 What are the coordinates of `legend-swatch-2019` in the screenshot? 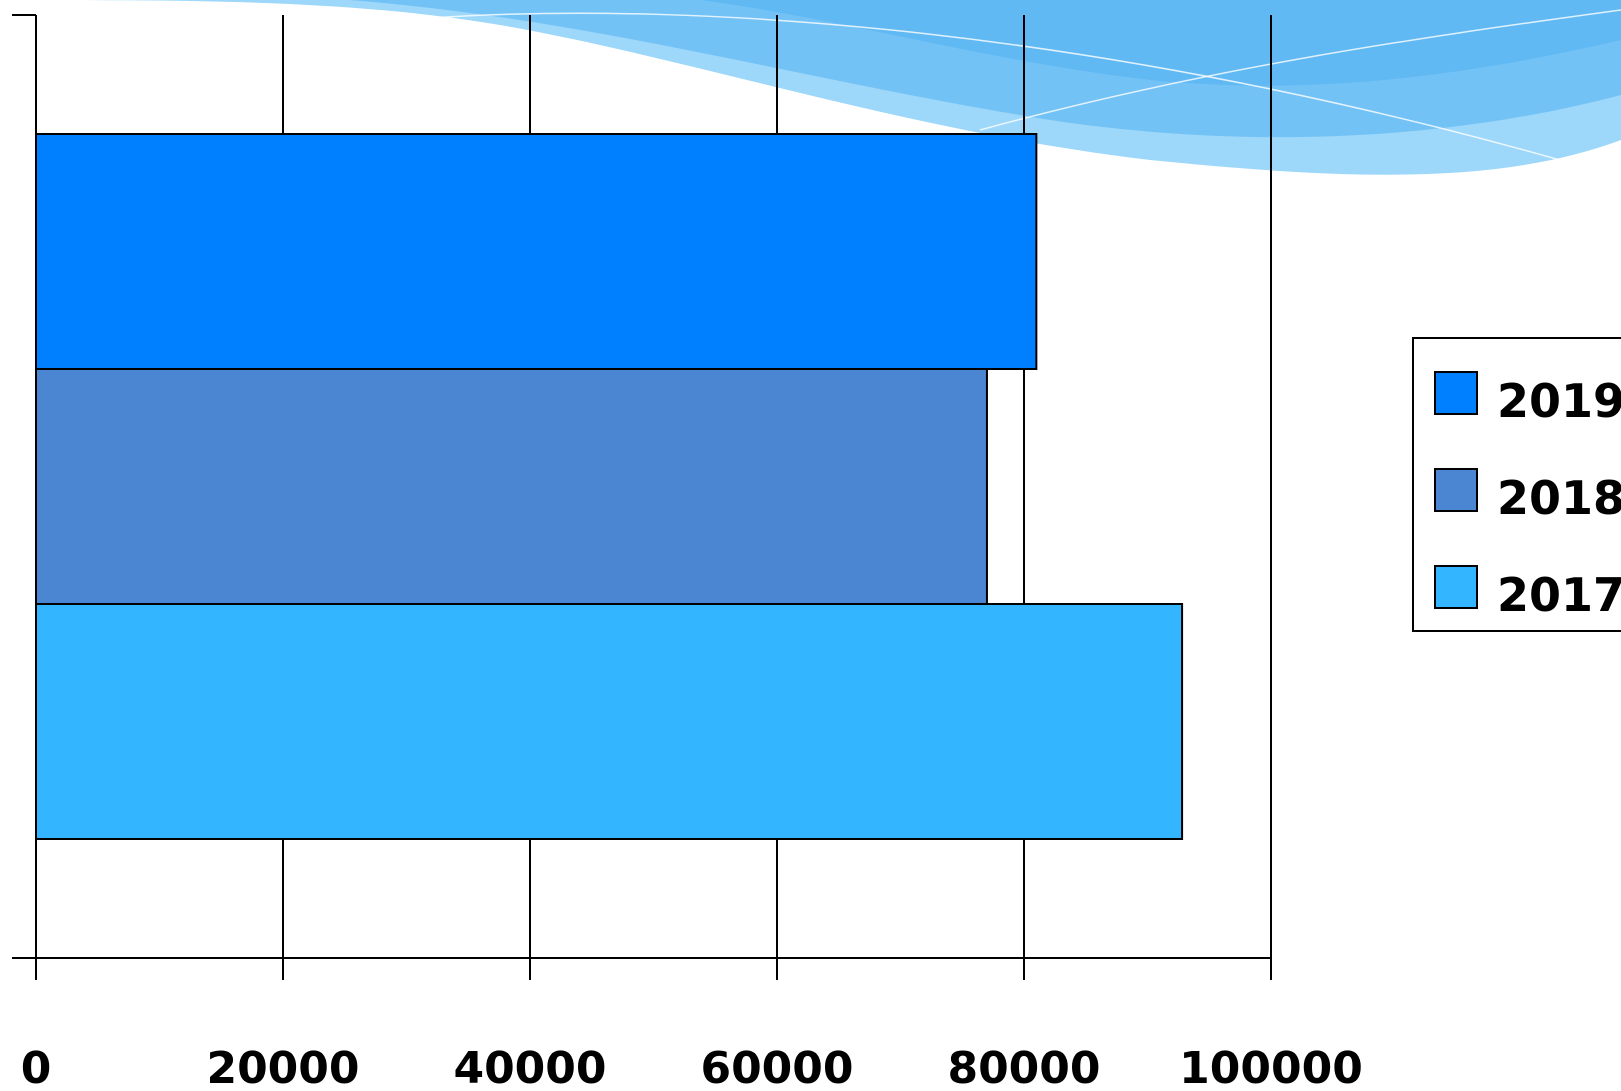 It's located at (1456, 393).